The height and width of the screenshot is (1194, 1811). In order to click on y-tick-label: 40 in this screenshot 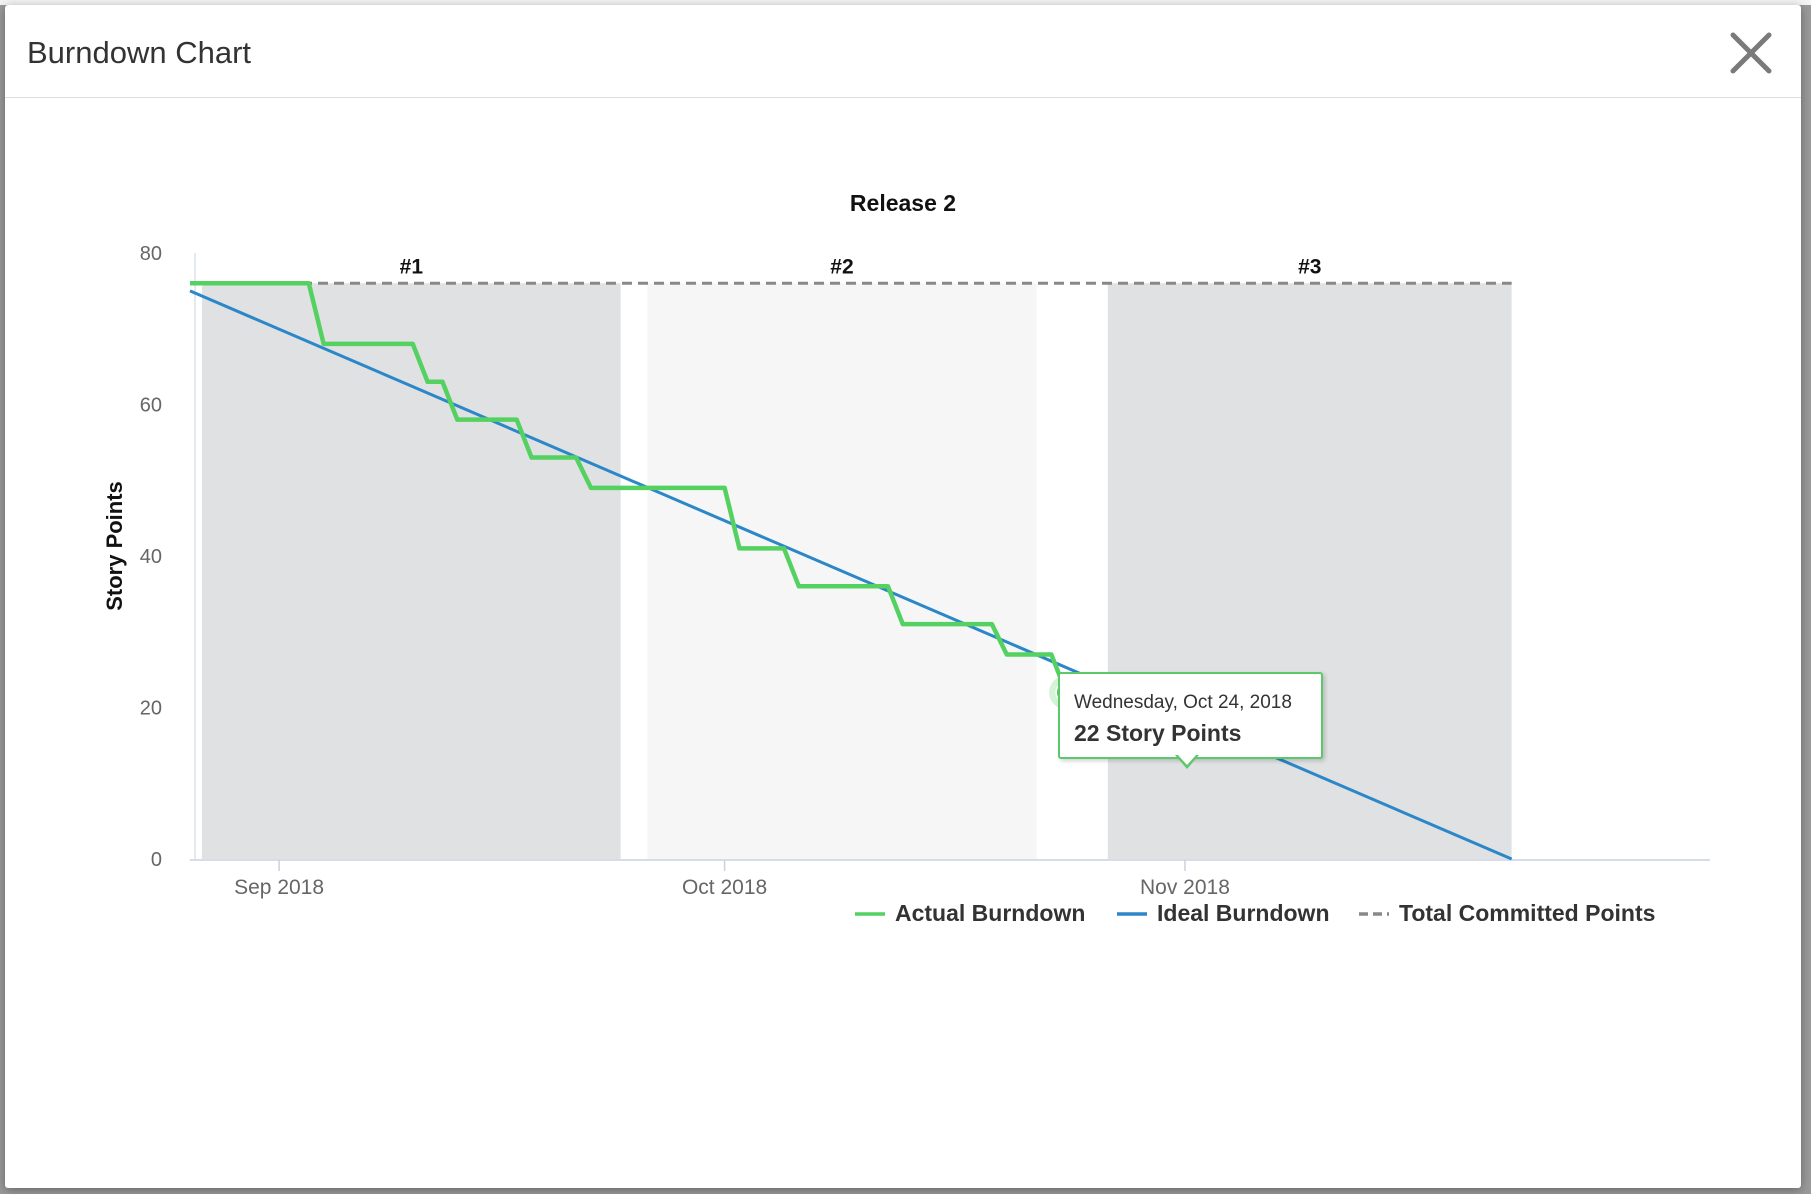, I will do `click(151, 557)`.